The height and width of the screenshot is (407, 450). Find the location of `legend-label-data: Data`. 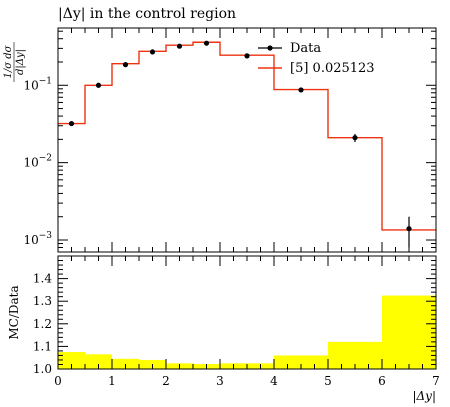

legend-label-data: Data is located at coordinates (305, 48).